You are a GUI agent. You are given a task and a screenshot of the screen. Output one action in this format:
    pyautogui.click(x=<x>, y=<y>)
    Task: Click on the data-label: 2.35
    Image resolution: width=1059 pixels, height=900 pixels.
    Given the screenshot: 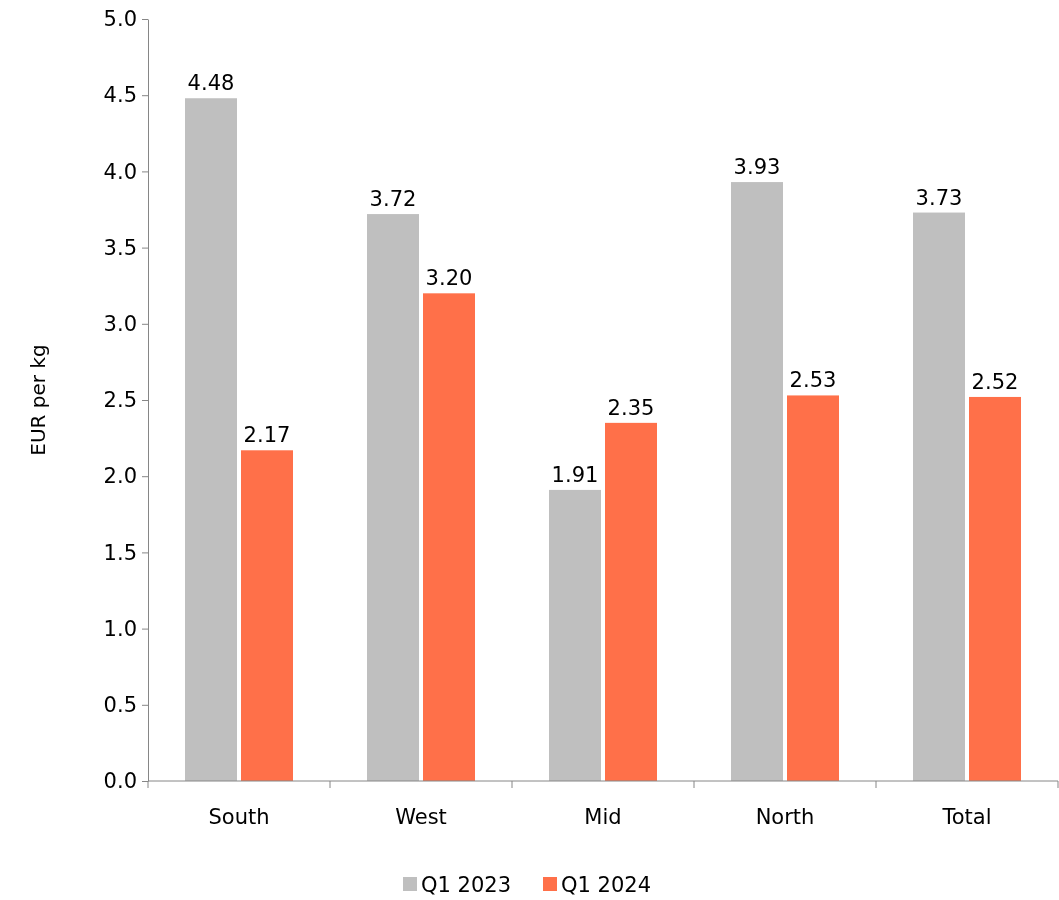 What is the action you would take?
    pyautogui.click(x=631, y=407)
    